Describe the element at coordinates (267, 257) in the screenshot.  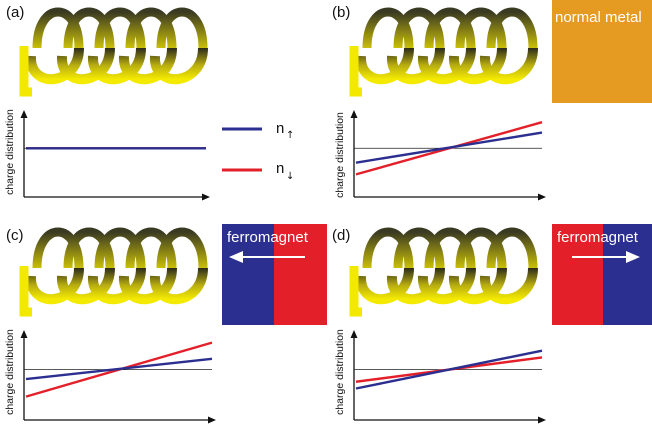
I see `arrow-left-icon` at that location.